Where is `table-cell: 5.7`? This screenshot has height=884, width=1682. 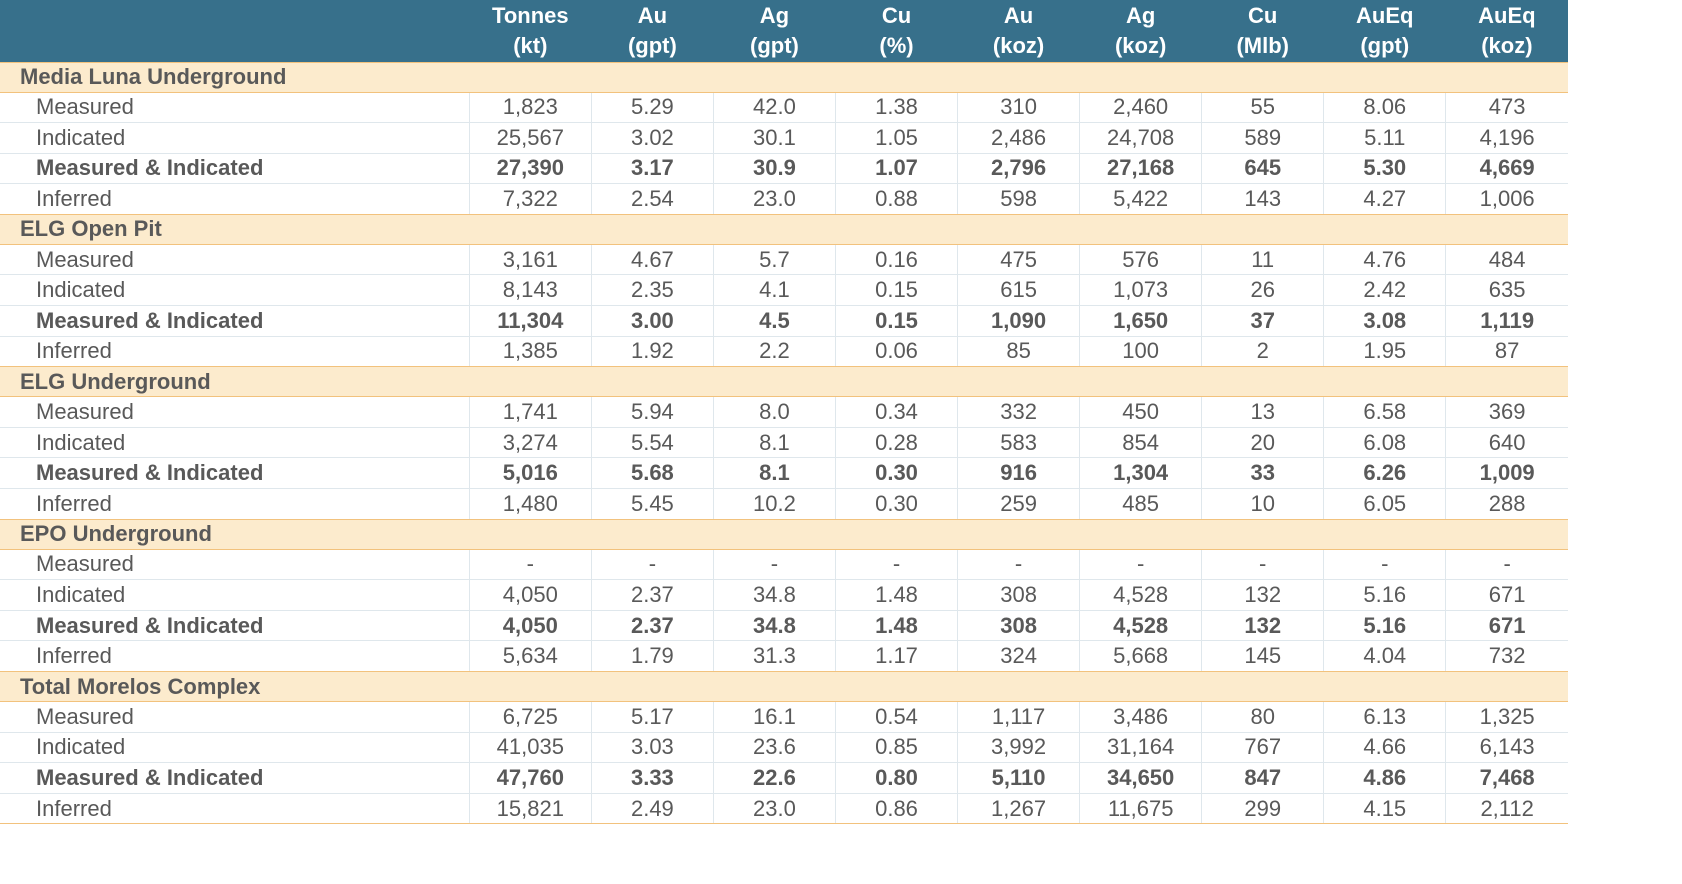
table-cell: 5.7 is located at coordinates (774, 260).